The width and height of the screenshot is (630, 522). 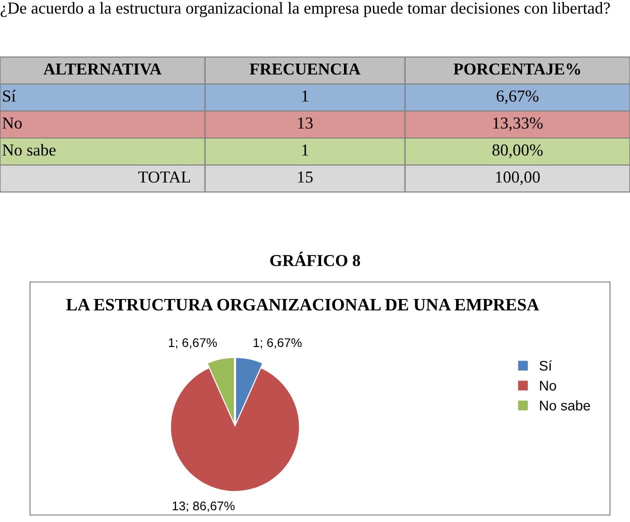 What do you see at coordinates (203, 507) in the screenshot?
I see `data-label: 13; 86,67%` at bounding box center [203, 507].